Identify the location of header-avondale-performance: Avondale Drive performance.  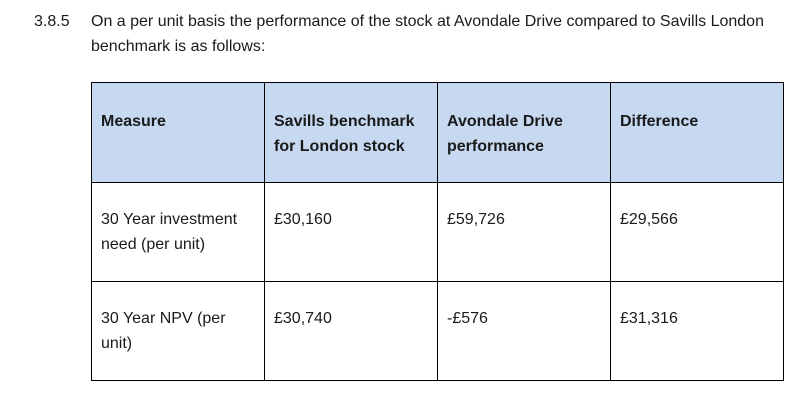
(524, 132).